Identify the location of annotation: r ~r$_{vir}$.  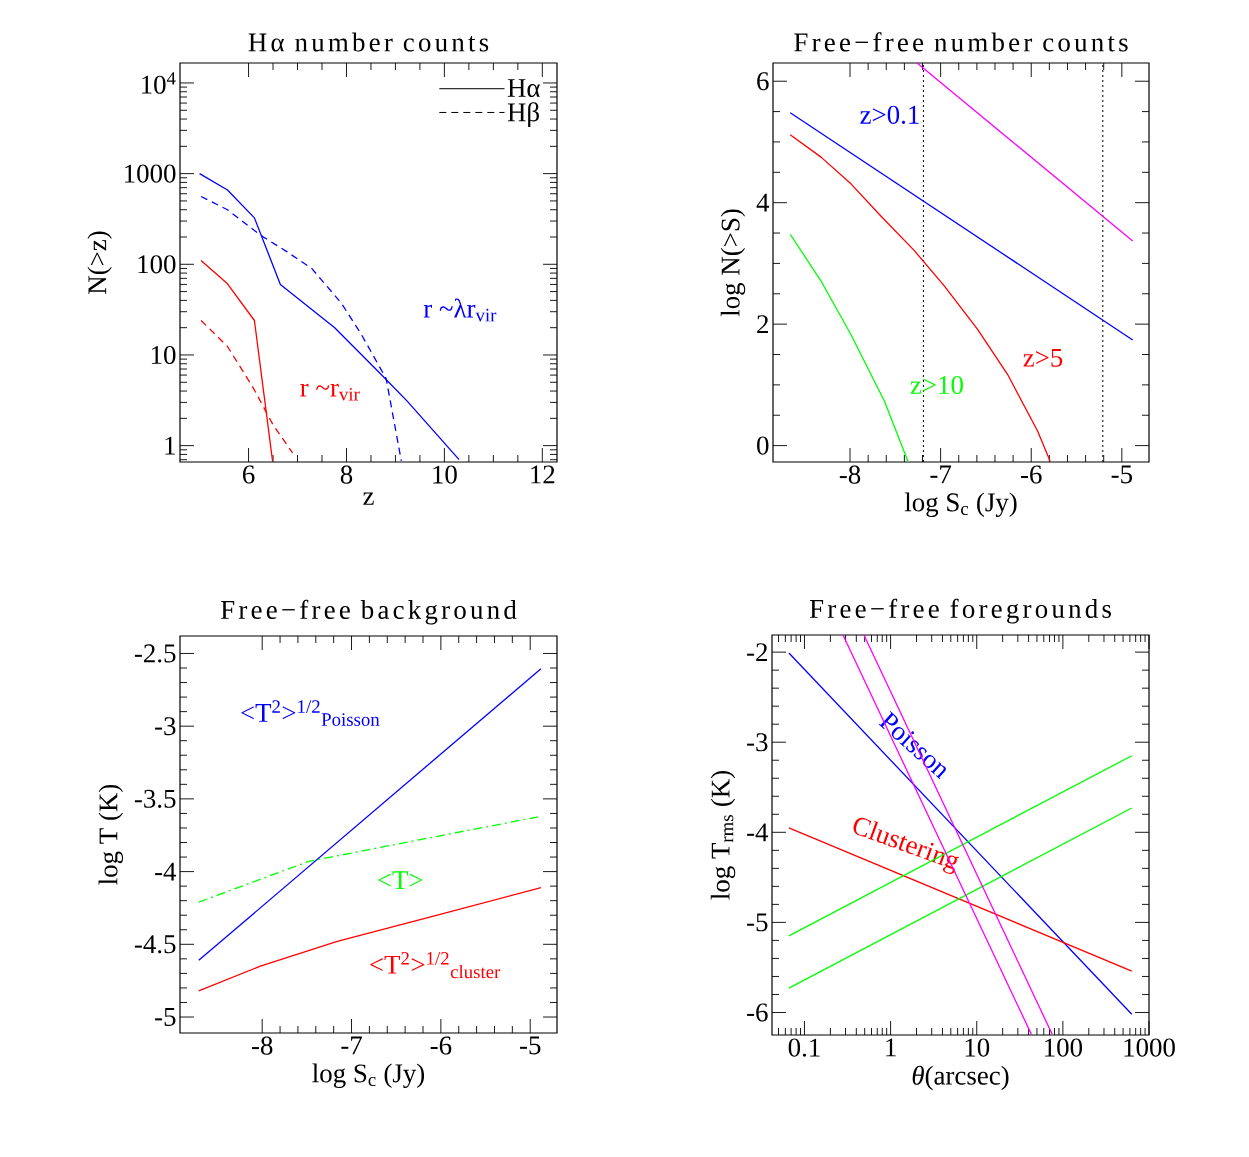
(330, 392).